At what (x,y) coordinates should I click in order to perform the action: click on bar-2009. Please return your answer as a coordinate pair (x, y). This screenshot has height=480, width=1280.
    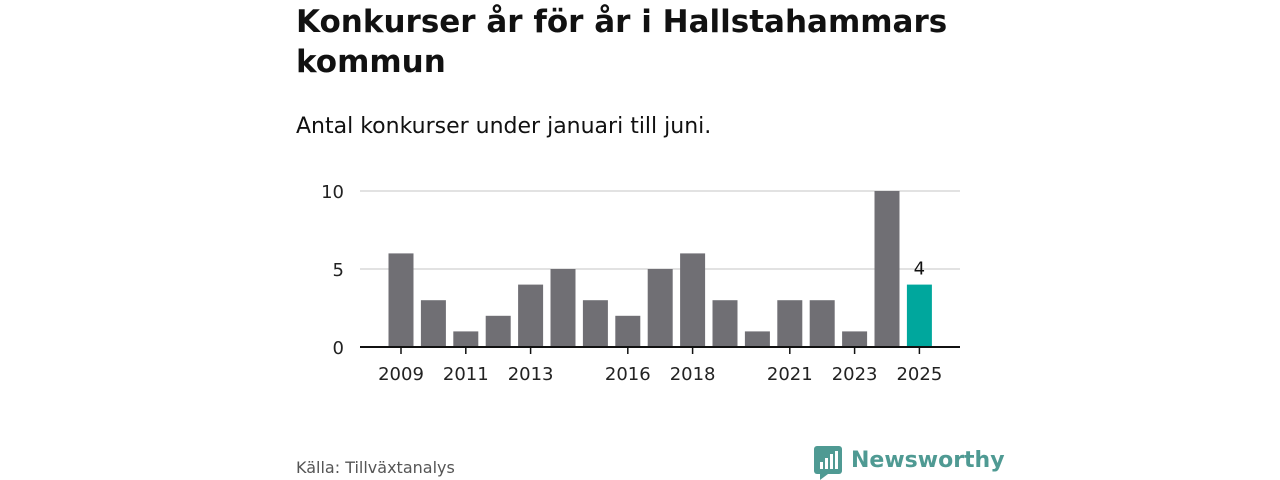
    Looking at the image, I should click on (401, 300).